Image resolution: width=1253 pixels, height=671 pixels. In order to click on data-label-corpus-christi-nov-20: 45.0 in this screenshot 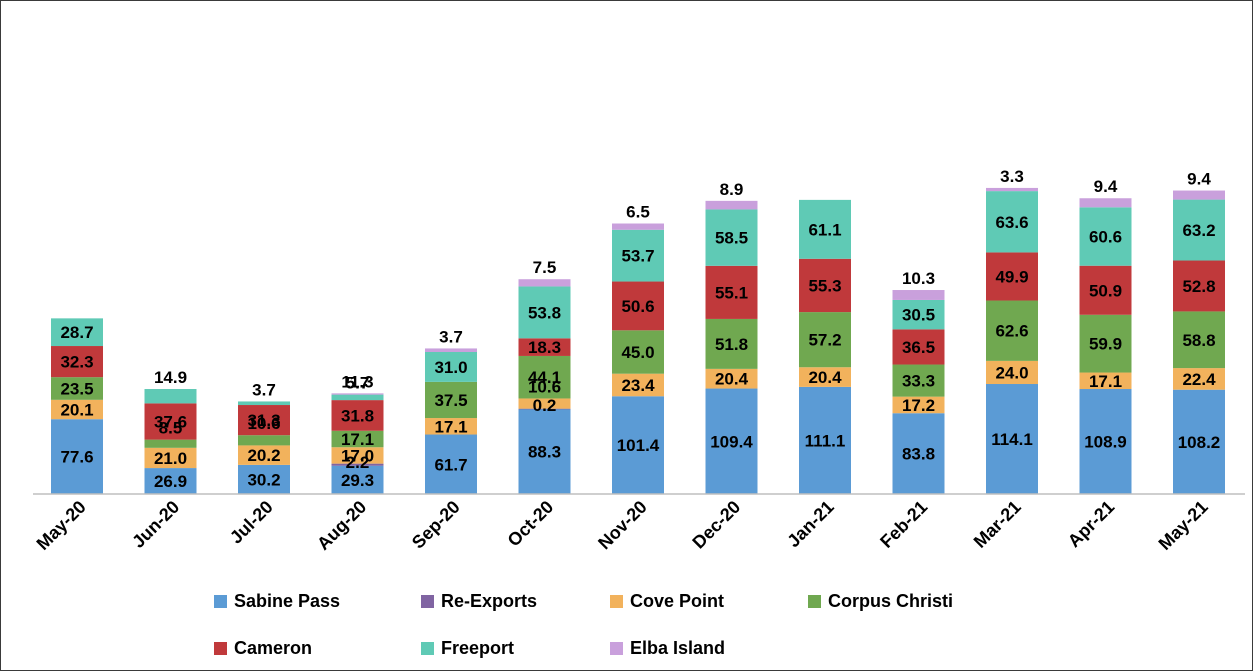, I will do `click(637, 352)`.